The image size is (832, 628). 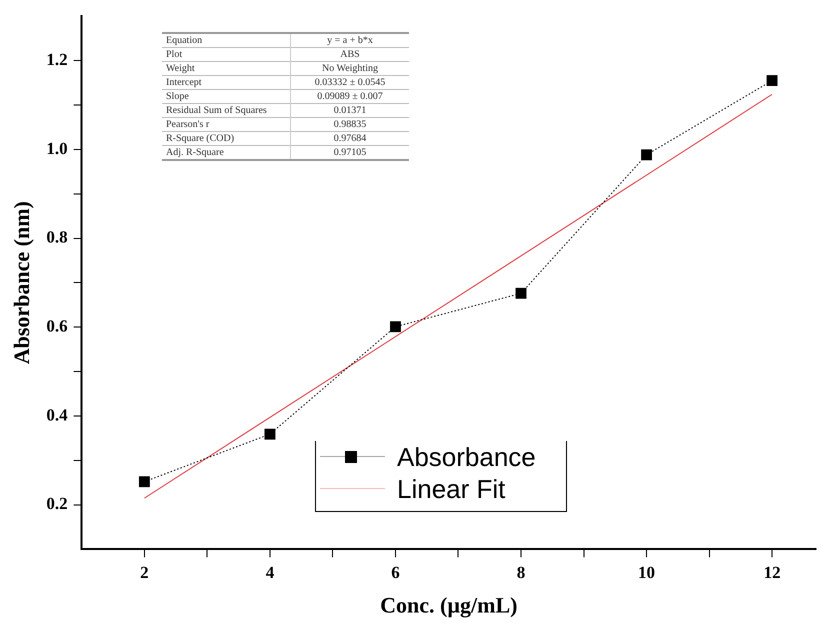 I want to click on annotation: ABS, so click(x=349, y=55).